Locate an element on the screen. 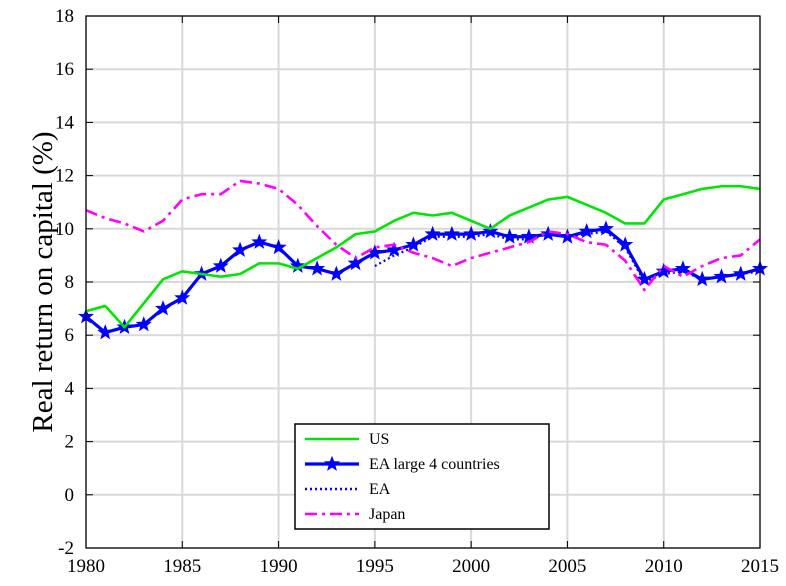 The width and height of the screenshot is (786, 586). legend-box is located at coordinates (422, 476).